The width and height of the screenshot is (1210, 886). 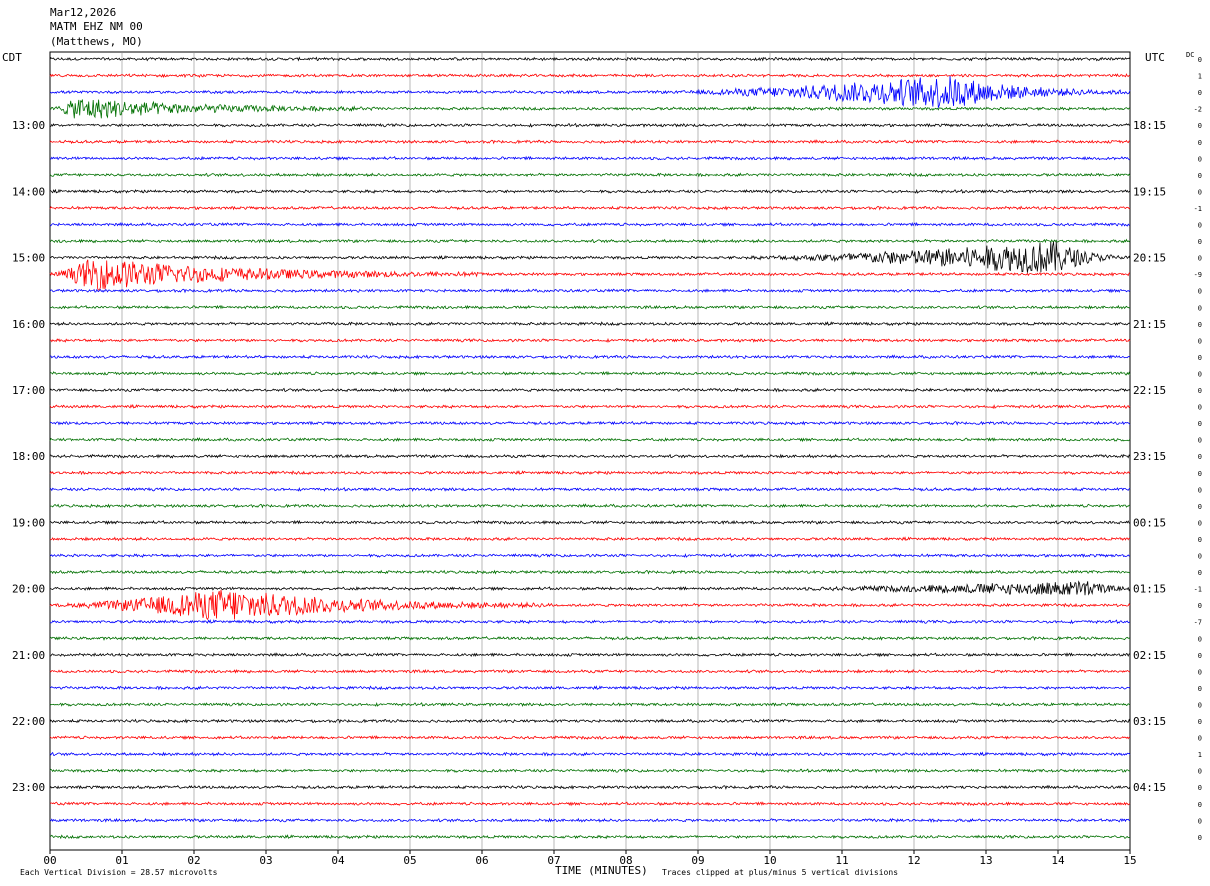 I want to click on x-tick-label: 12, so click(x=913, y=860).